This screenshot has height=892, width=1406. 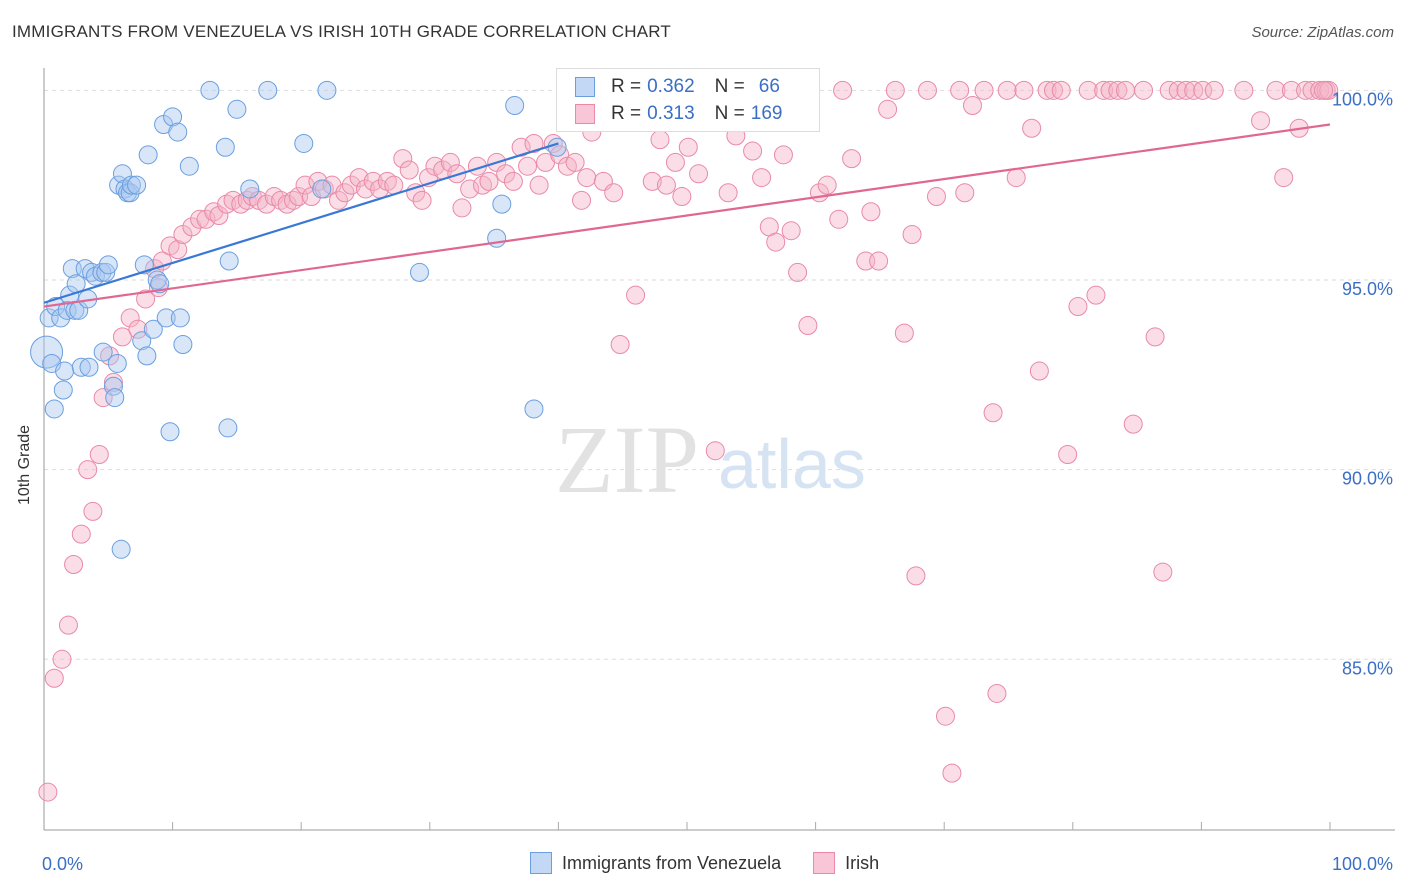 What do you see at coordinates (1367, 479) in the screenshot?
I see `y-tick-label: 90.0%` at bounding box center [1367, 479].